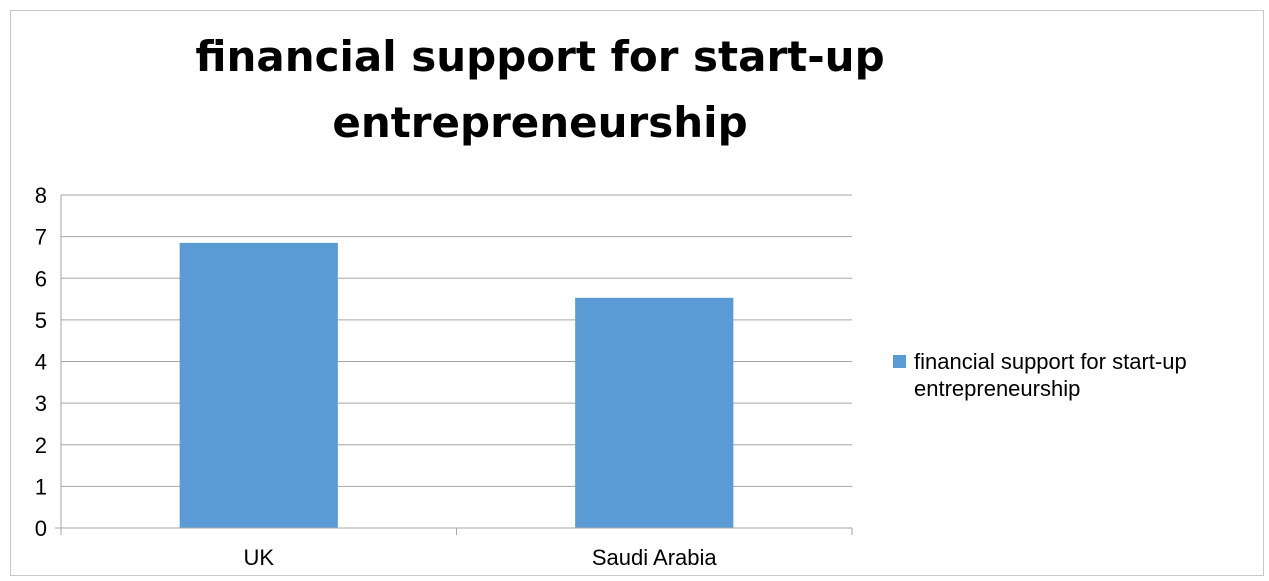  I want to click on y-tick-label: 0, so click(41, 528).